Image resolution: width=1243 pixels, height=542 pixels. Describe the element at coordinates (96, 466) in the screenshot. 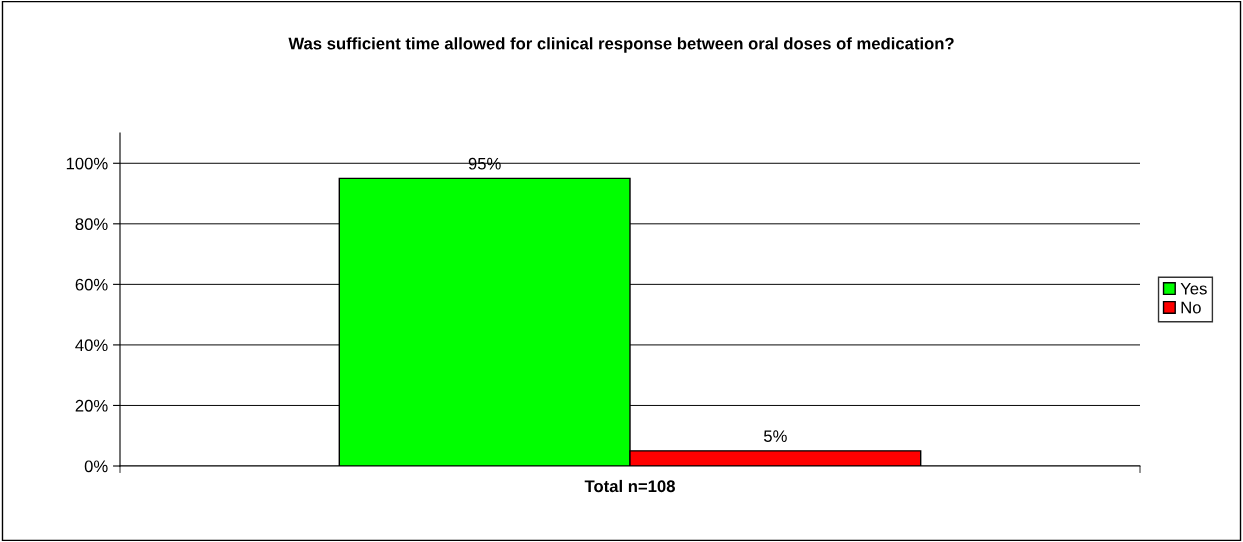

I see `y-tick-label: 0%` at that location.